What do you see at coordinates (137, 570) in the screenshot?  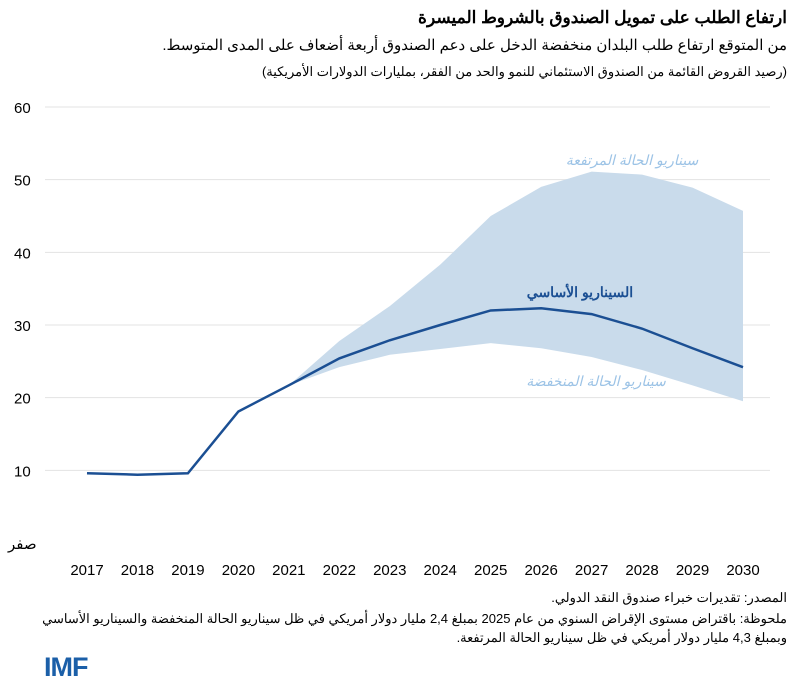 I see `x-tick-label: 2018` at bounding box center [137, 570].